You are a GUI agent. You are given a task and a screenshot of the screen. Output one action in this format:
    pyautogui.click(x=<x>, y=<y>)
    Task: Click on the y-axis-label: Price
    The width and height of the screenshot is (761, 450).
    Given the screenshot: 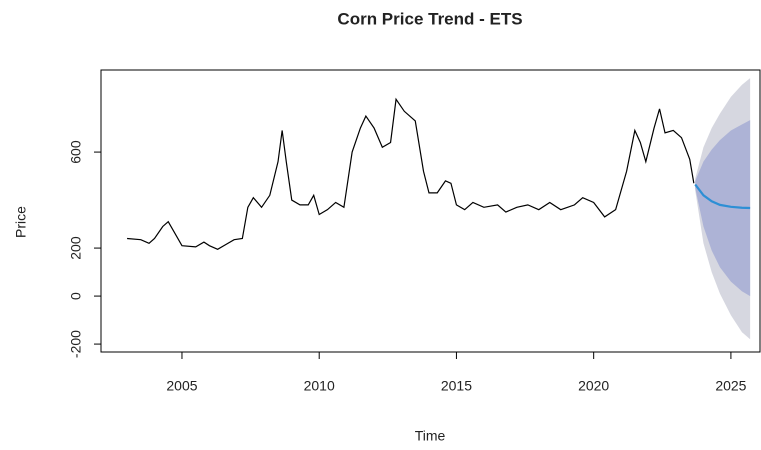 What is the action you would take?
    pyautogui.click(x=21, y=222)
    